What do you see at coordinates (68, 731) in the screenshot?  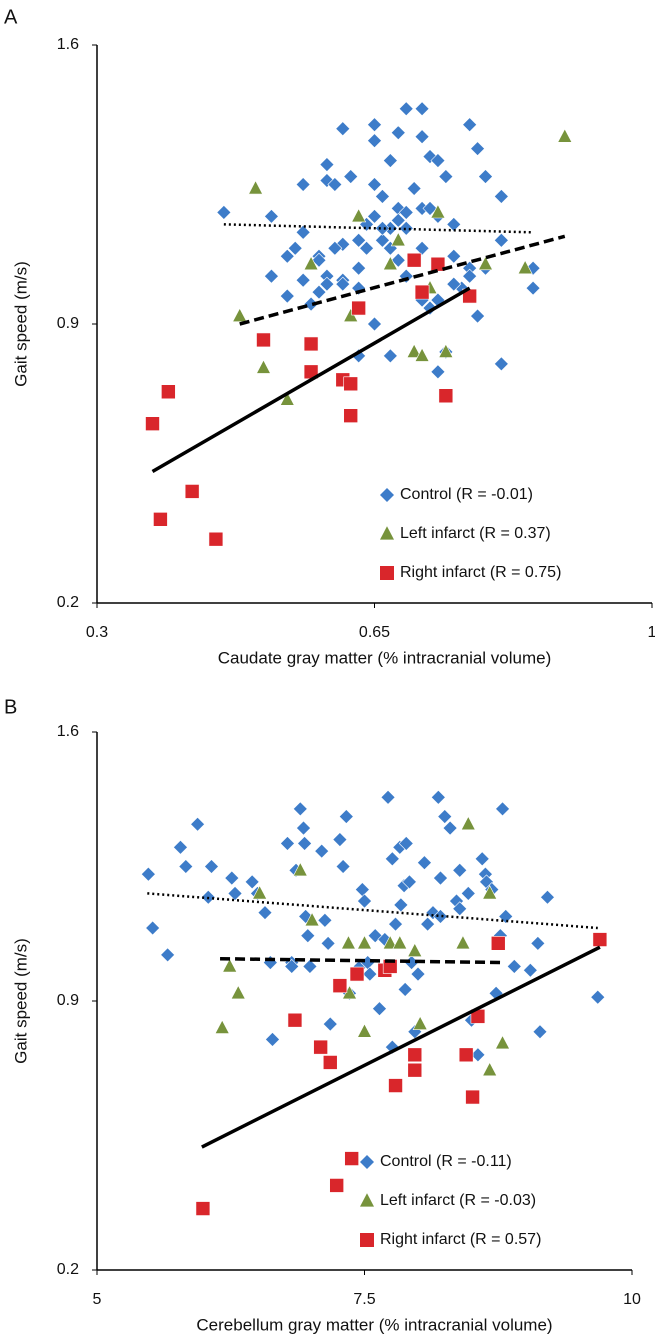 I see `y-tick-label: 1.6` at bounding box center [68, 731].